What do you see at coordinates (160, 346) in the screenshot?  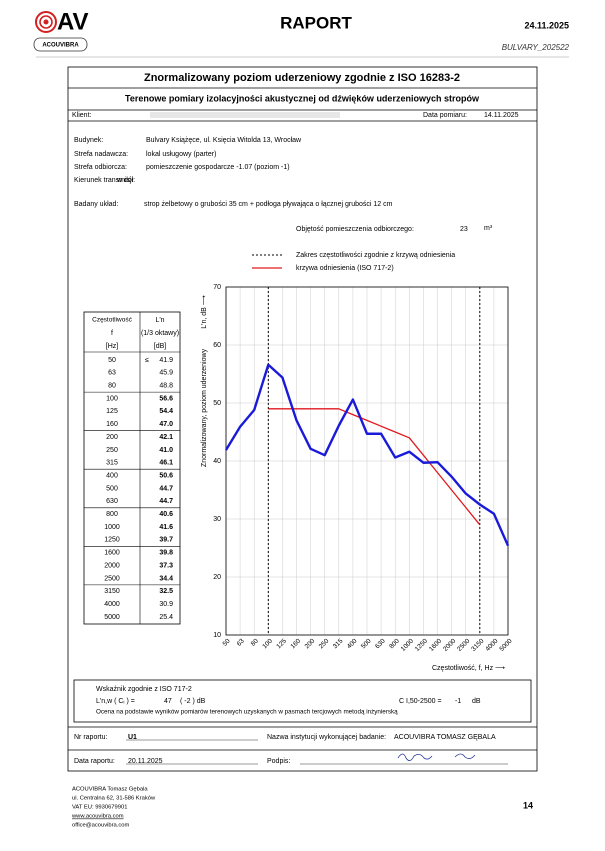 I see `table-header: [dB]` at bounding box center [160, 346].